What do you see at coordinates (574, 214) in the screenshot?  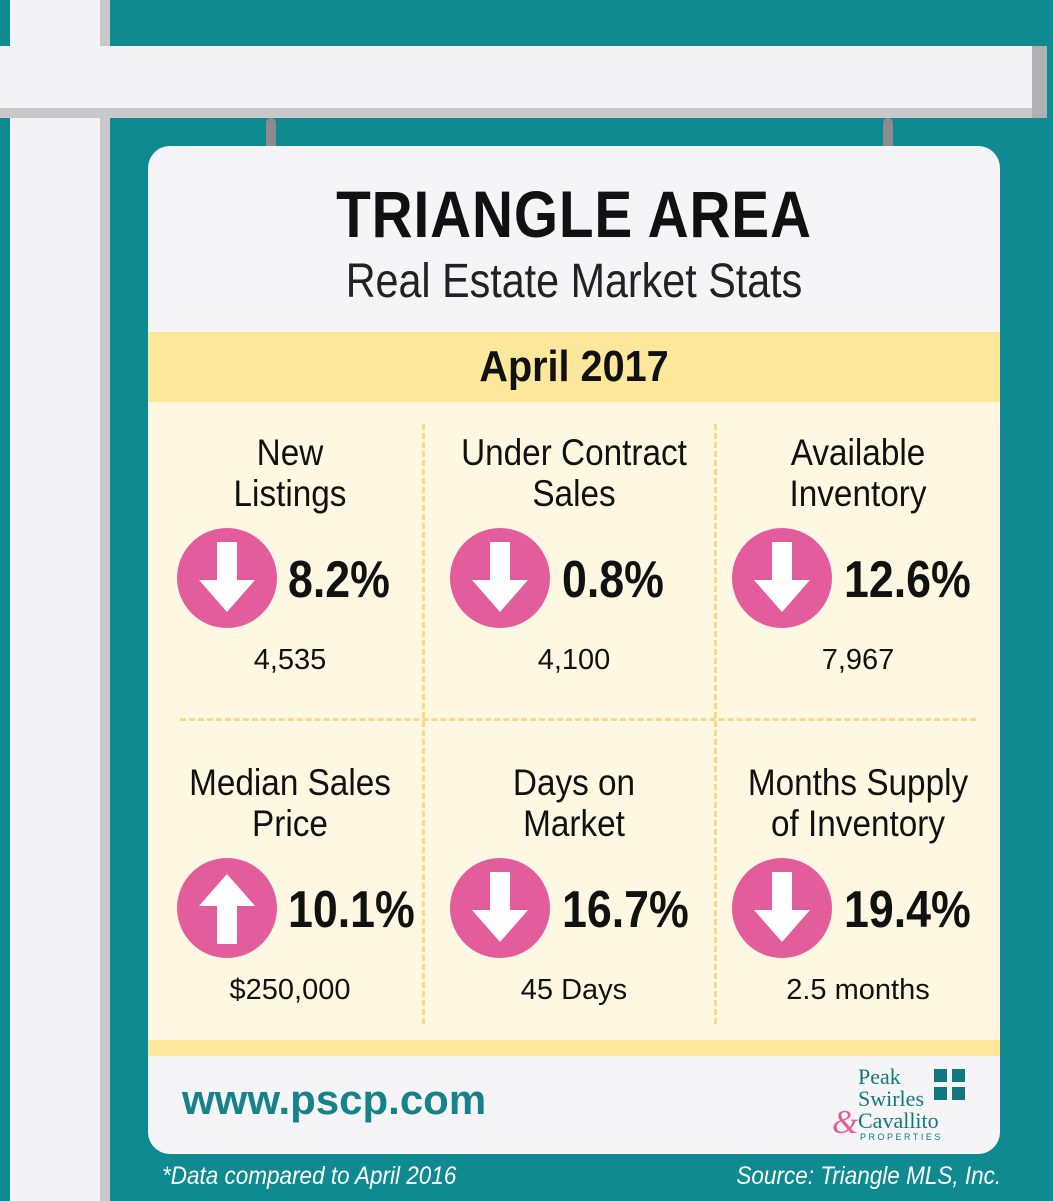 I see `page-title: TRIANGLE AREA` at bounding box center [574, 214].